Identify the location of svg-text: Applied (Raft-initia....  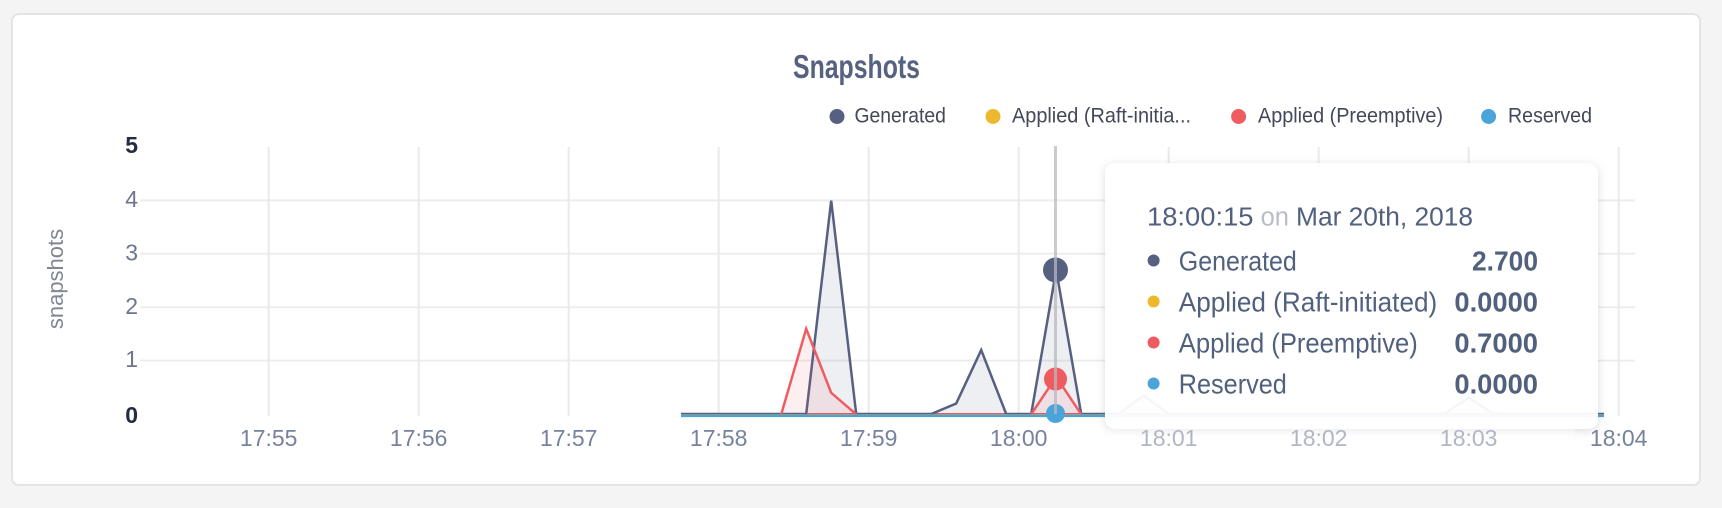
(1101, 116).